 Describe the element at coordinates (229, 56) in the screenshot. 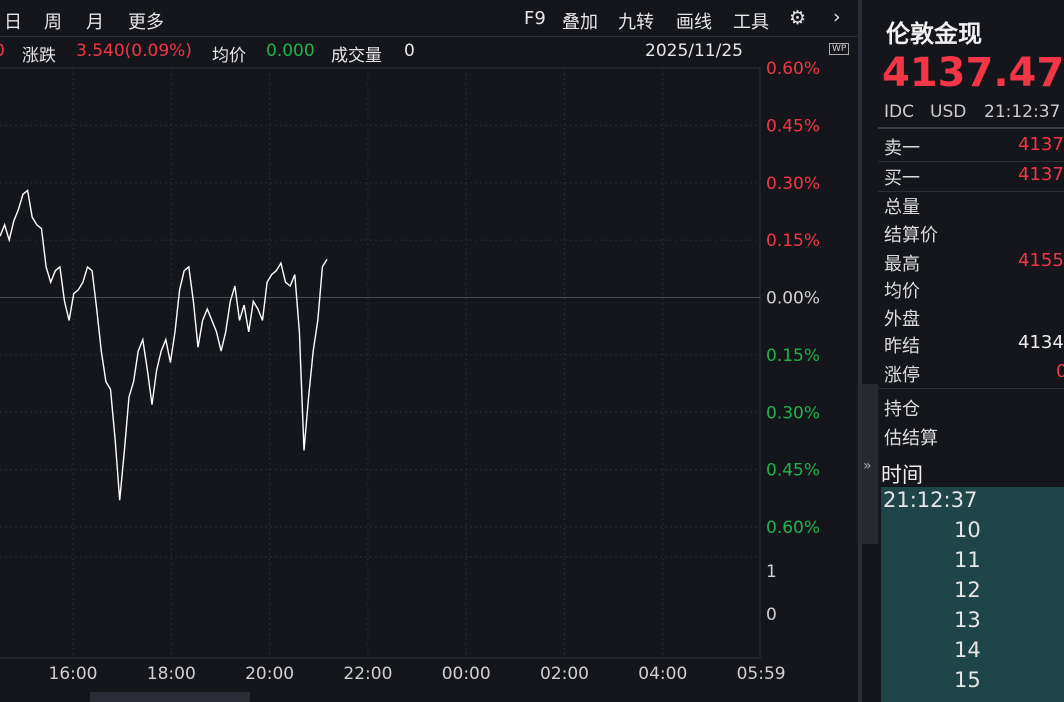

I see `info-avg-label: 均价` at that location.